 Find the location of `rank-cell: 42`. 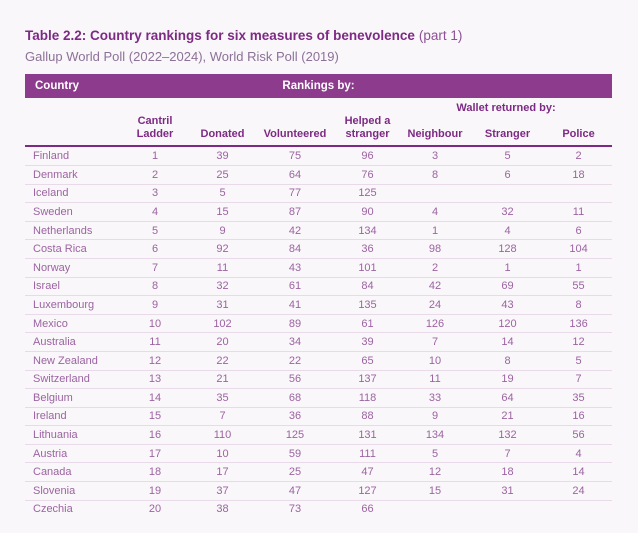

rank-cell: 42 is located at coordinates (295, 230).